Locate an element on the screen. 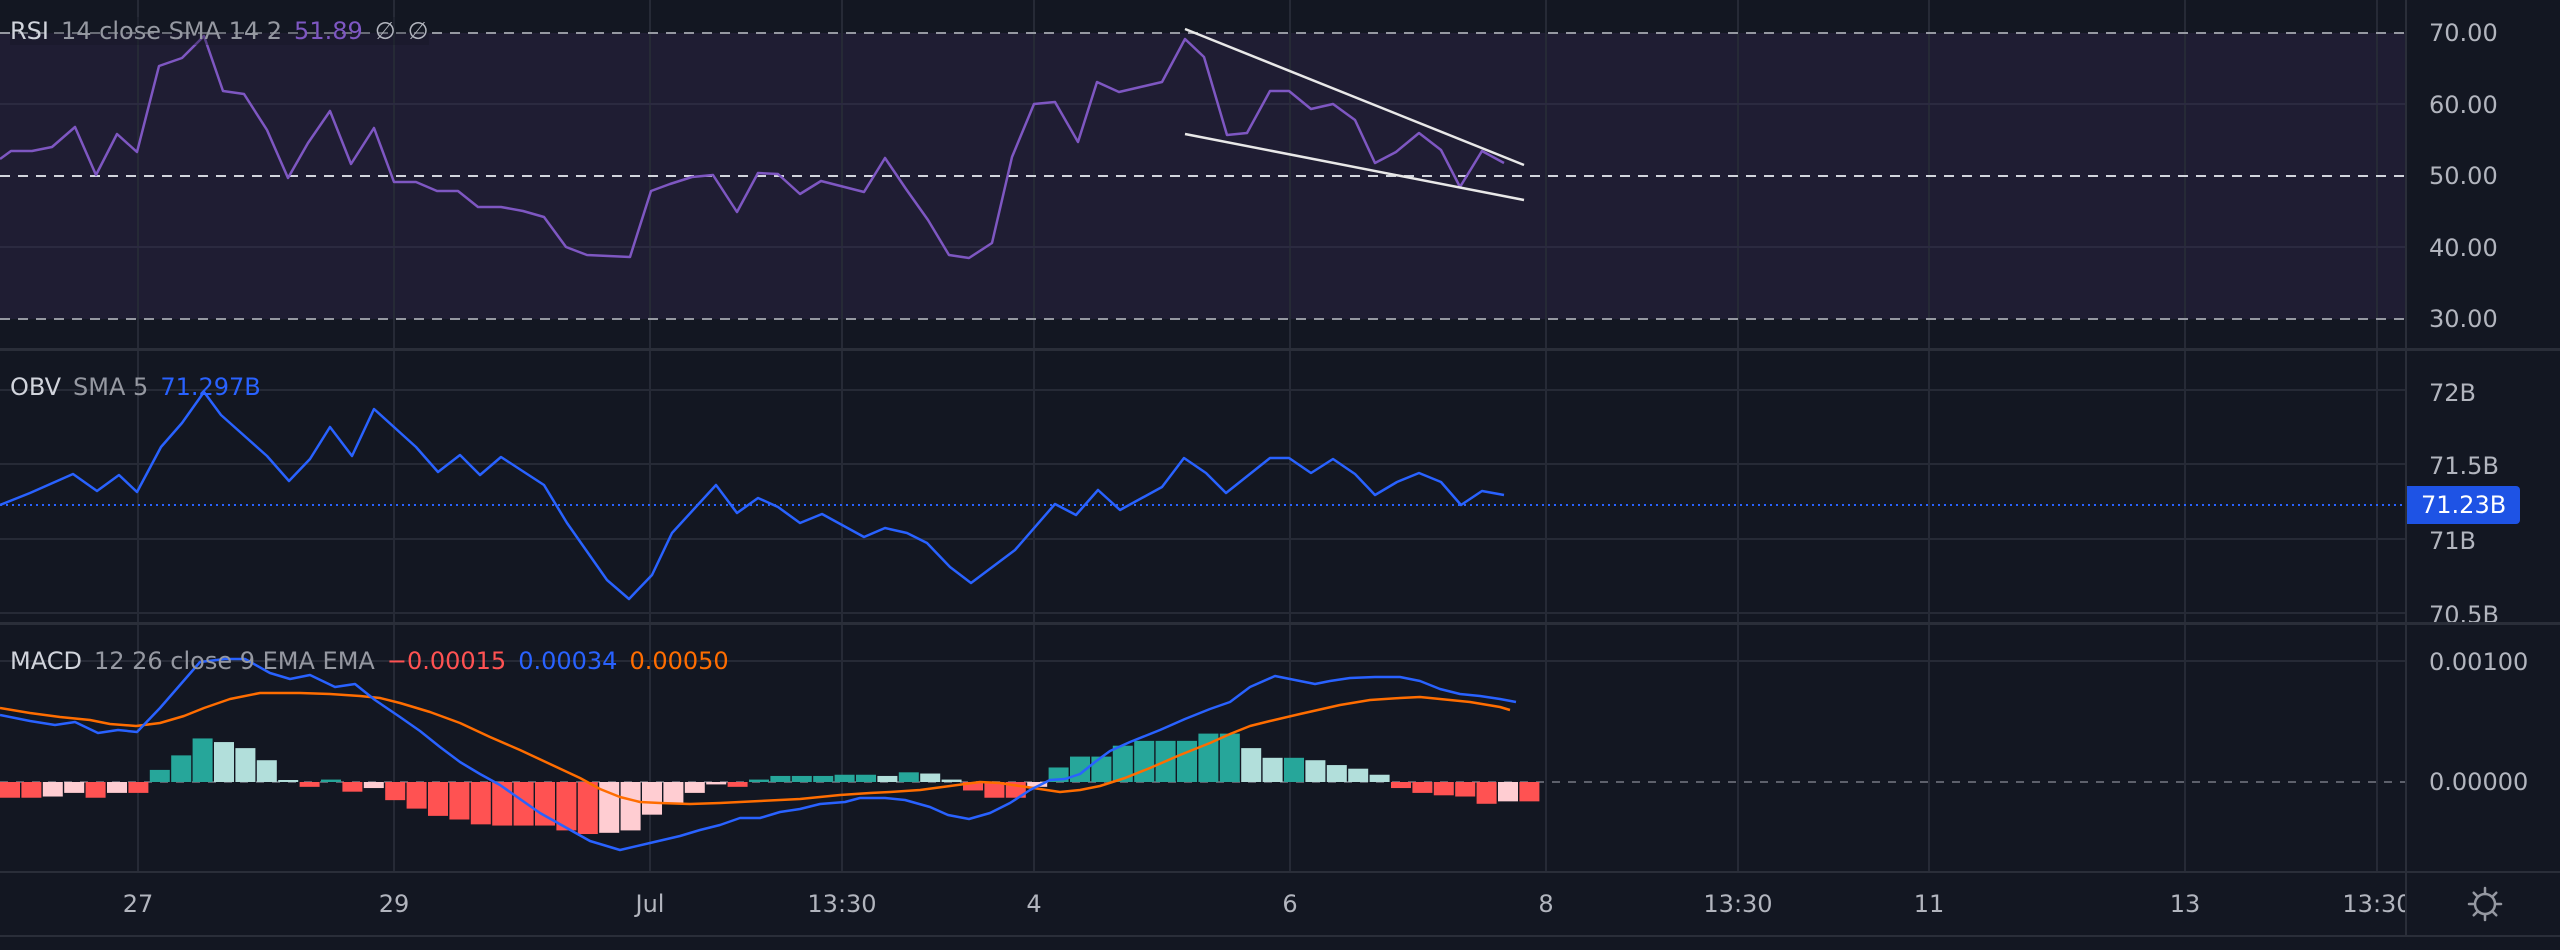  obv-legend: OBV SMA 5 71.297B is located at coordinates (135, 387).